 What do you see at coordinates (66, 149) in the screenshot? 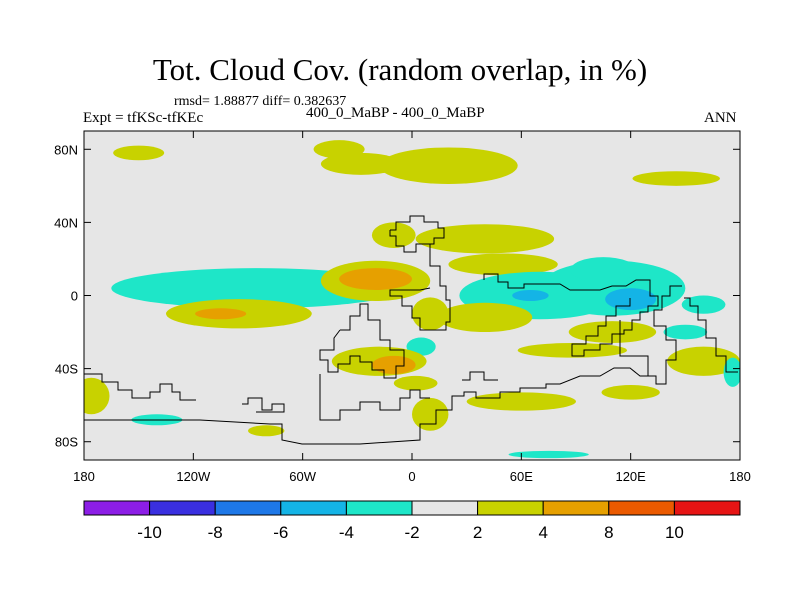
I see `y-tick-label: 80N` at bounding box center [66, 149].